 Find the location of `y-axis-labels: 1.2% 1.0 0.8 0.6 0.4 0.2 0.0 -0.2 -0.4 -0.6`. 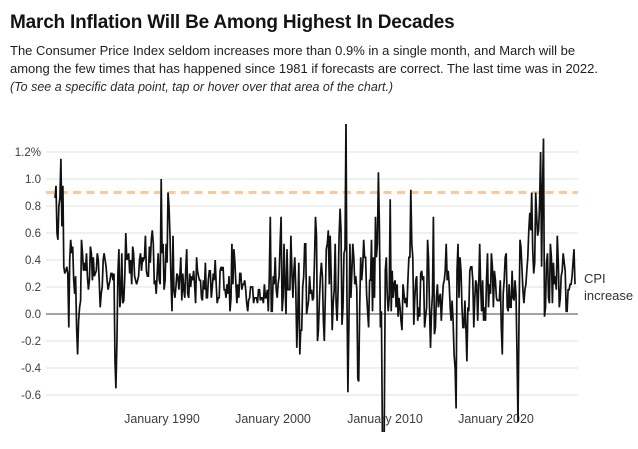

y-axis-labels: 1.2% 1.0 0.8 0.6 0.4 0.2 0.0 -0.2 -0.4 -0.6 is located at coordinates (28, 274).